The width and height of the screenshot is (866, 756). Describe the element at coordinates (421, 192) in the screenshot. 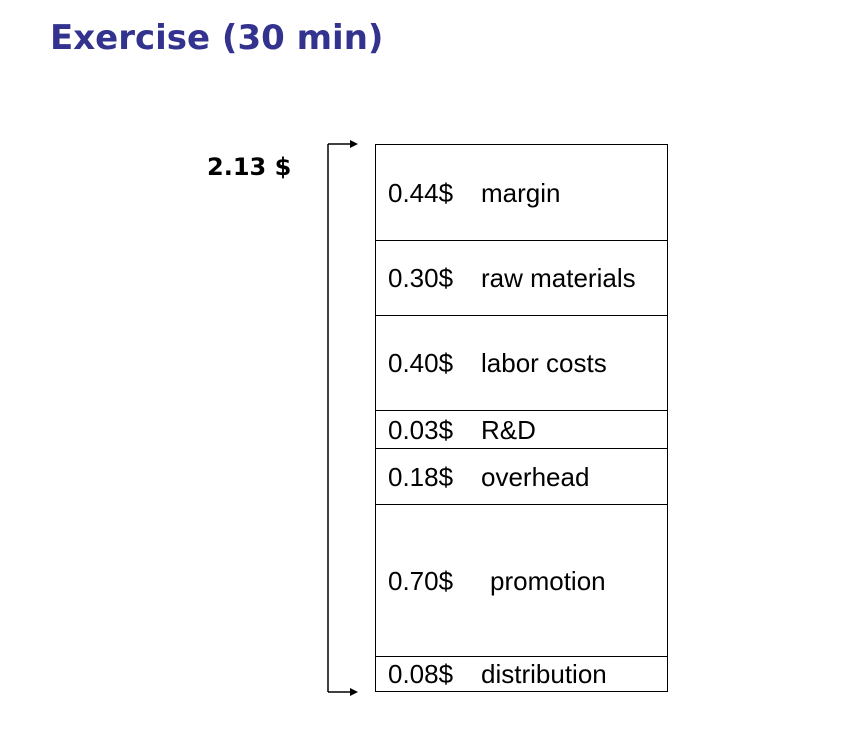

I see `segment-value: 0.44$` at that location.